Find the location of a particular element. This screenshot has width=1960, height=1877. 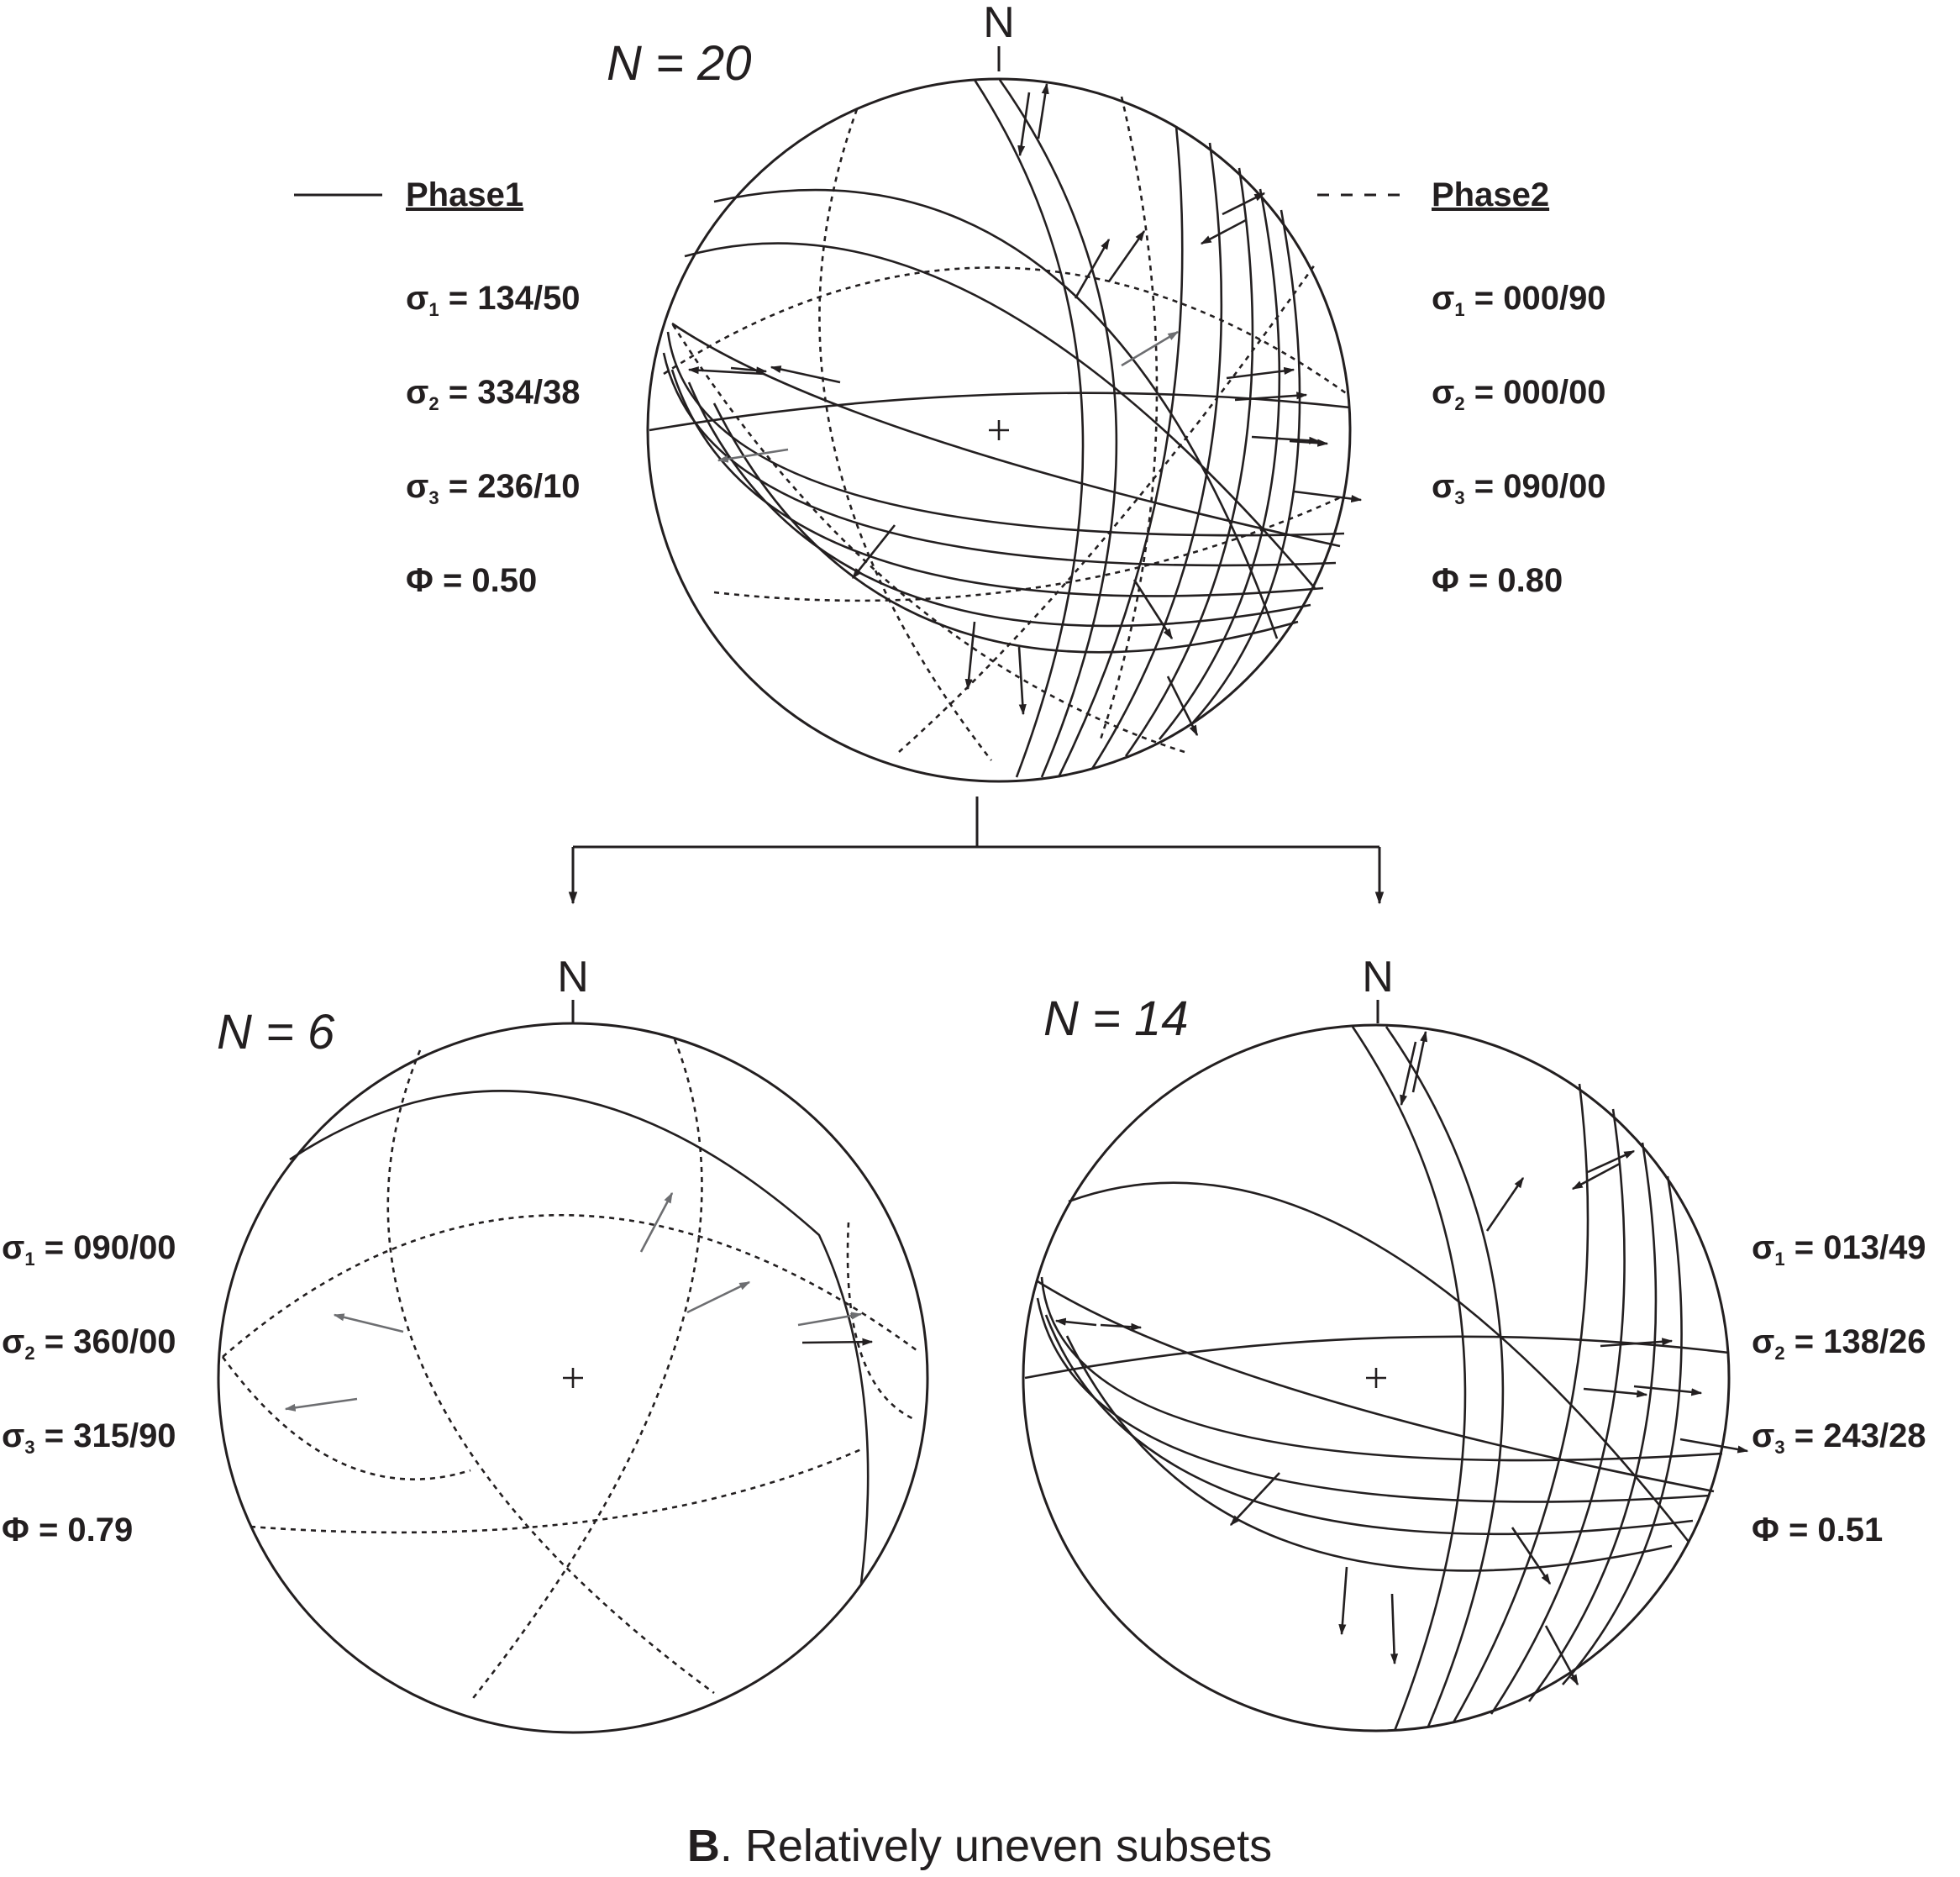

top-slip-arrows is located at coordinates (1025, 409).